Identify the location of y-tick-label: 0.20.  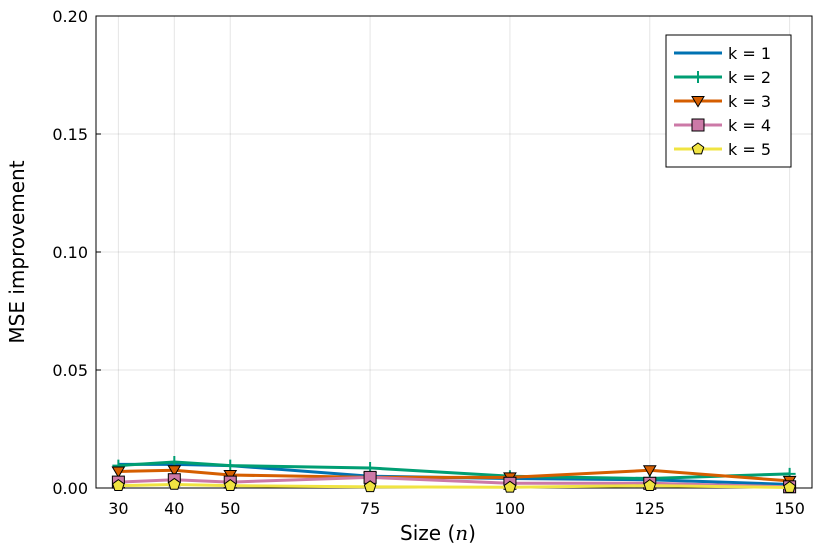
(70, 16).